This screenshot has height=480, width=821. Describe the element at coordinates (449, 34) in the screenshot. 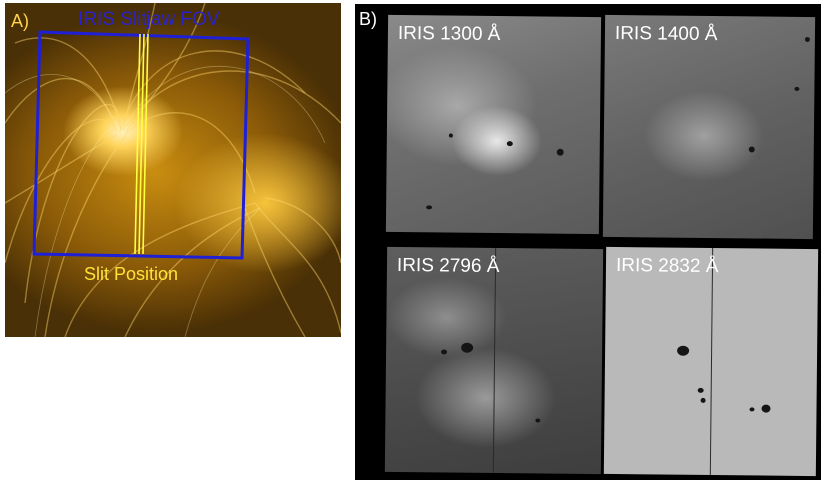

I see `tile-label-1300: IRIS 1300 Å` at that location.